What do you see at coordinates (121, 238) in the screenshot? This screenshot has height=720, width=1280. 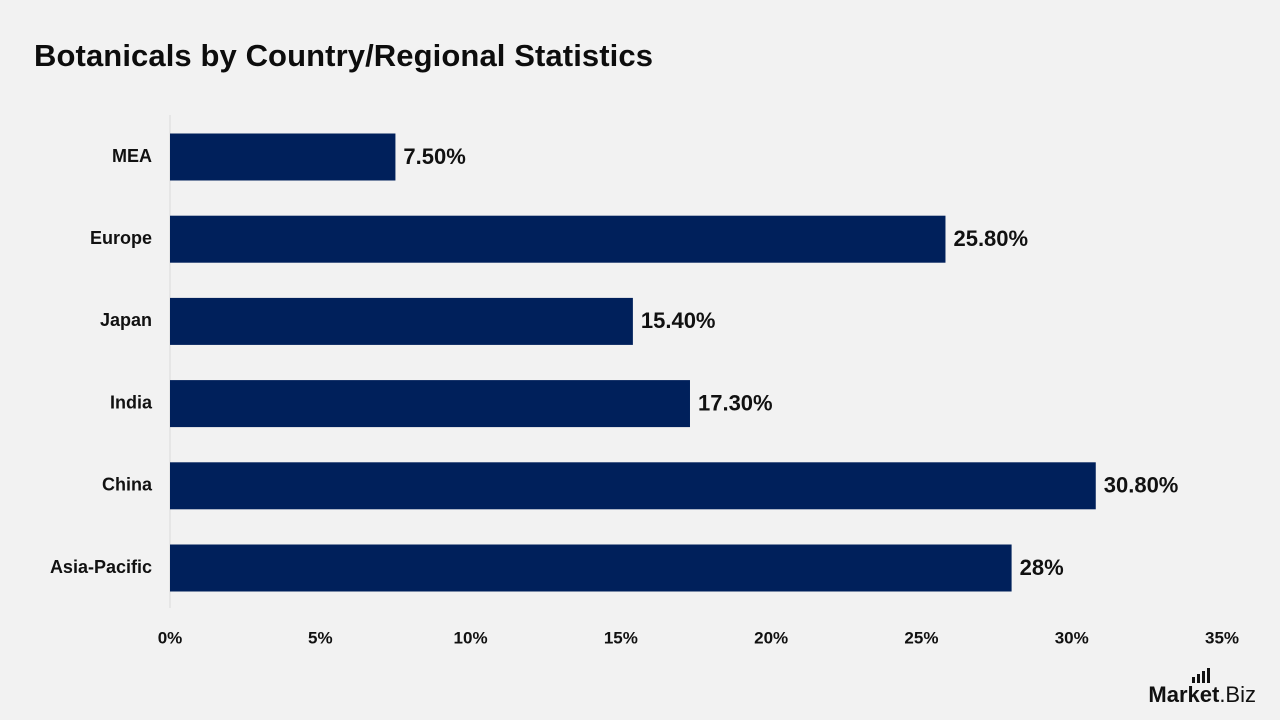 I see `category-label: Europe` at bounding box center [121, 238].